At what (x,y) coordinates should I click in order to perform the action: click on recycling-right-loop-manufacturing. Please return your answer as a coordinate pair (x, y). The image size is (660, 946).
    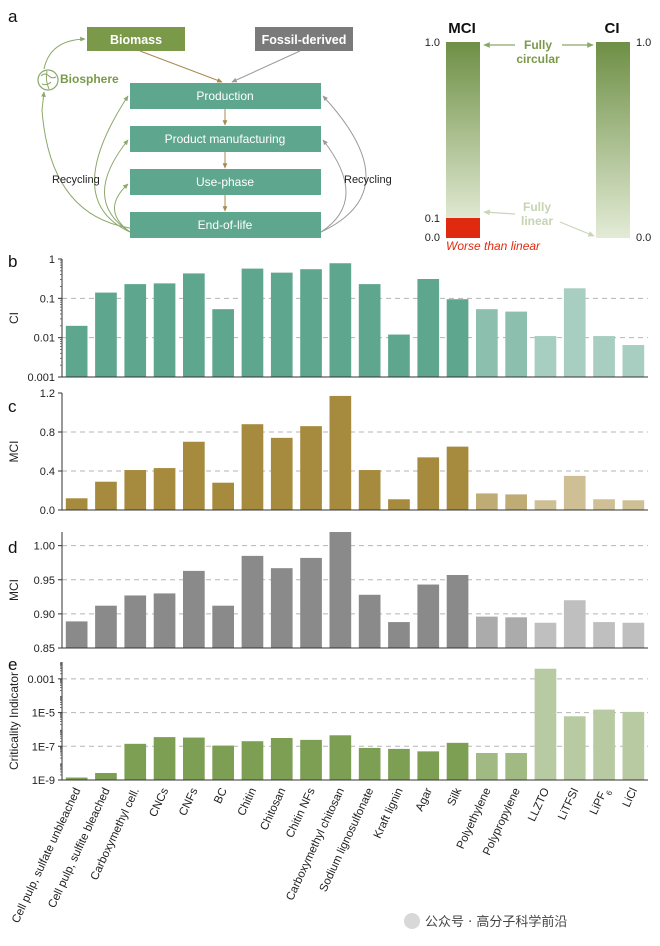
    Looking at the image, I should click on (333, 186).